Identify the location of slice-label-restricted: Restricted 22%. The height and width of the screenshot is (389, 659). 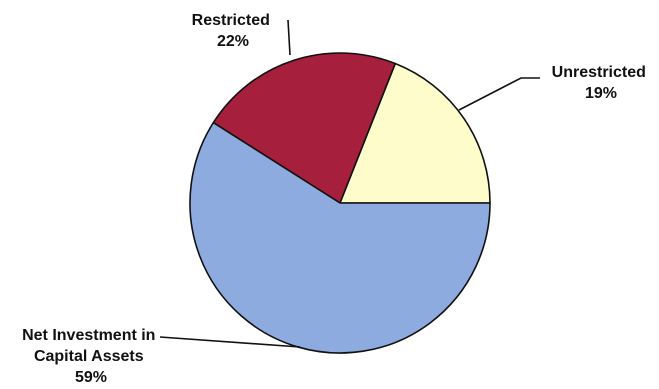
(233, 31).